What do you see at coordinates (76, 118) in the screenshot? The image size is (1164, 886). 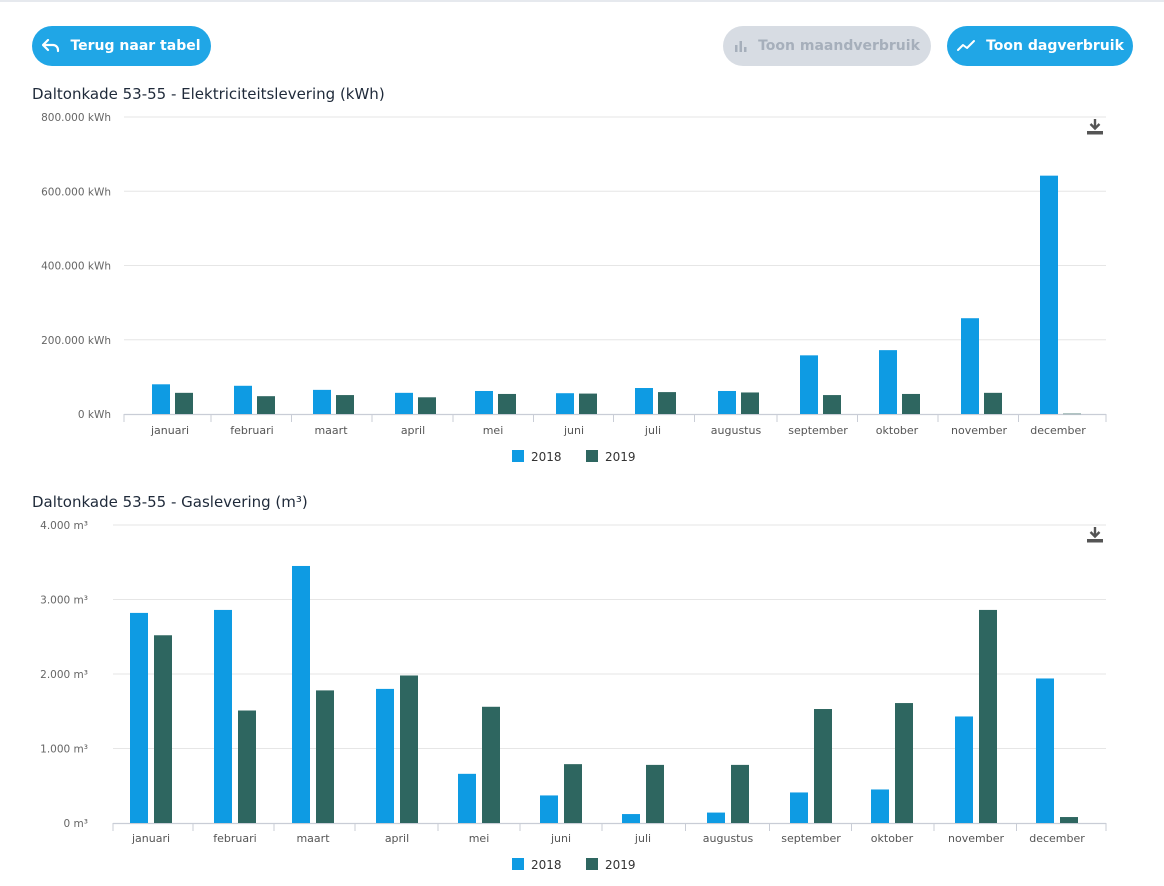 I see `y-tick-label: 800.000 kWh` at bounding box center [76, 118].